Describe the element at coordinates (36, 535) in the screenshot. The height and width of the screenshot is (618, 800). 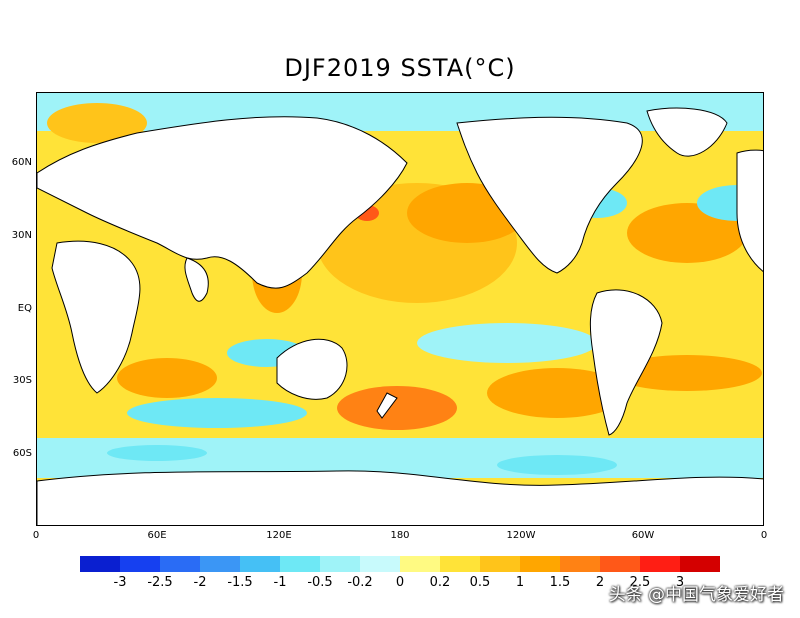
I see `lon-label-0-left: 0` at that location.